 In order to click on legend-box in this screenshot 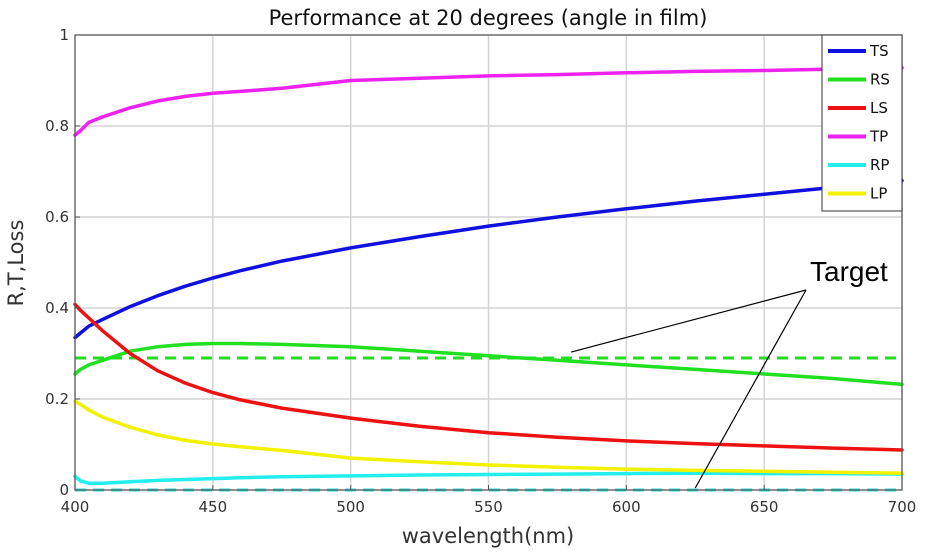, I will do `click(862, 123)`.